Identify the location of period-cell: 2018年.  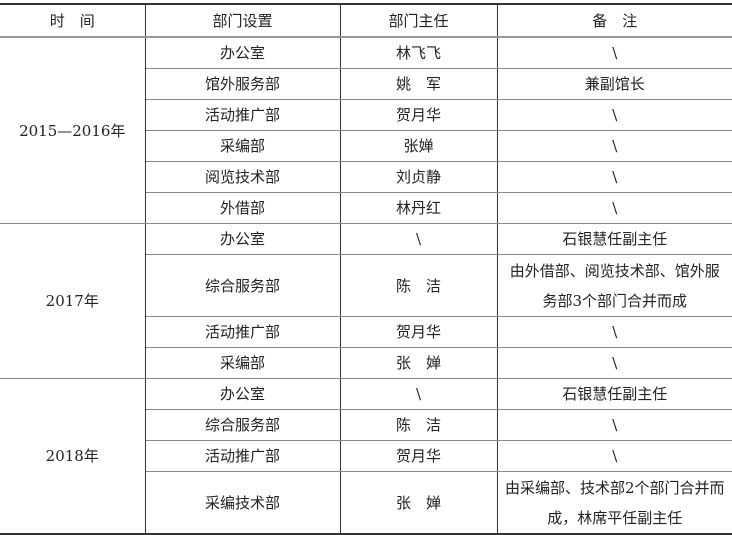
(73, 456).